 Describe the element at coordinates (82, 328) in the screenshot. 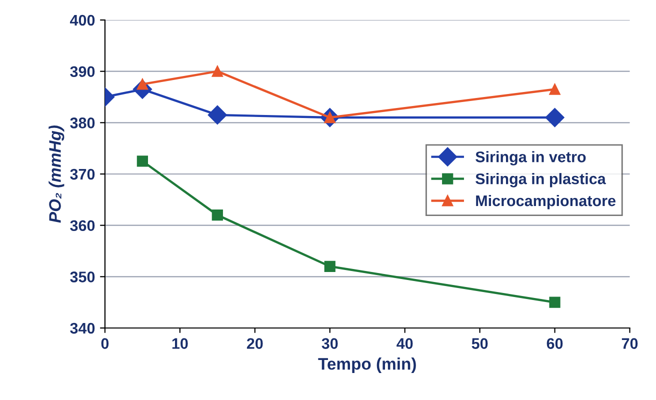

I see `y-tick-label: 340` at that location.